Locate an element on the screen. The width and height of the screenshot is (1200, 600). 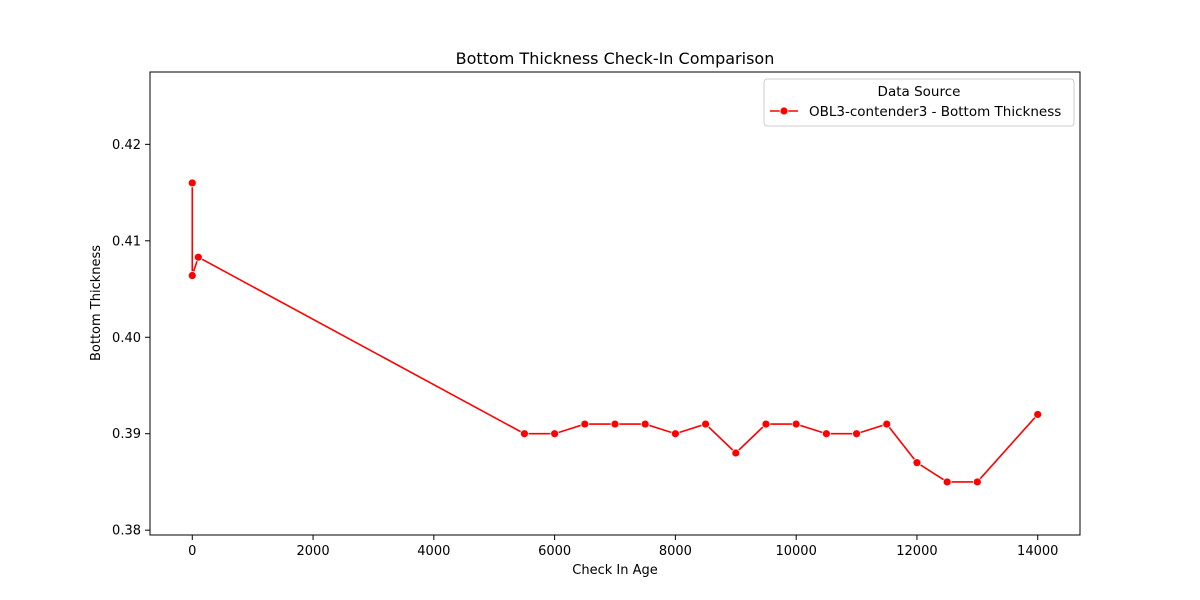
x-tick-label: 12000 is located at coordinates (916, 551).